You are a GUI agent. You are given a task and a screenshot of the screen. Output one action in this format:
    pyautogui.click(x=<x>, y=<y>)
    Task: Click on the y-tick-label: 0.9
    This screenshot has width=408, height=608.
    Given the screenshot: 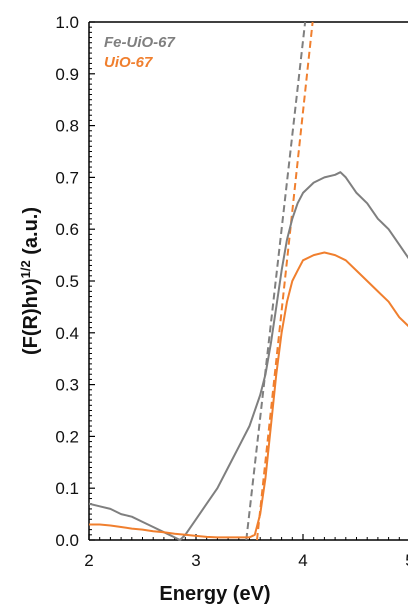 What is the action you would take?
    pyautogui.click(x=67, y=74)
    